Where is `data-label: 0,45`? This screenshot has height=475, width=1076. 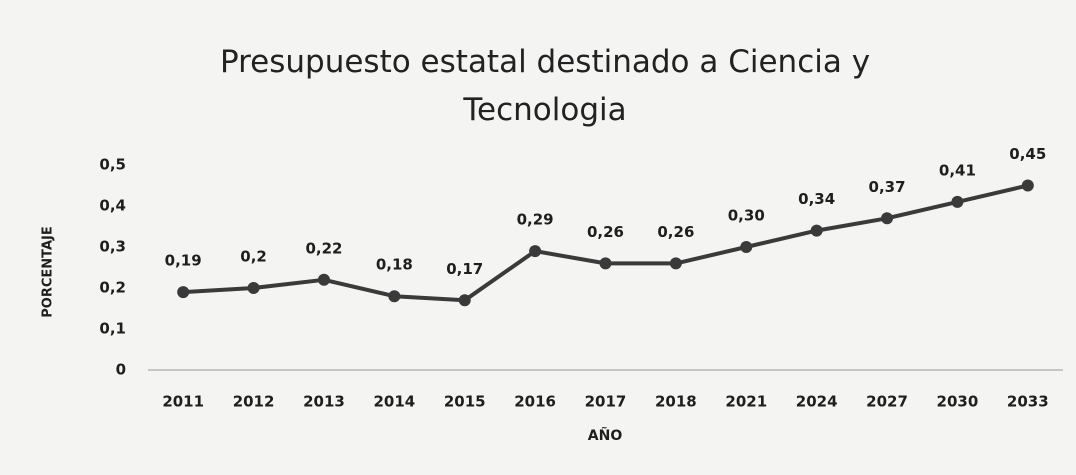 data-label: 0,45 is located at coordinates (1027, 154).